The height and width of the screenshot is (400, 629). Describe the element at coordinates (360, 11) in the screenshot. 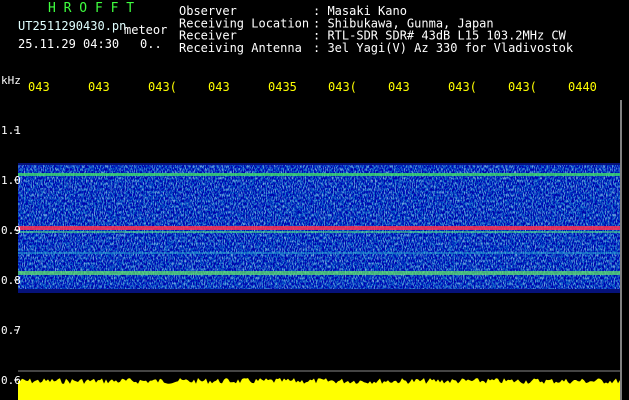

I see `info-value: : Masaki Kano` at that location.